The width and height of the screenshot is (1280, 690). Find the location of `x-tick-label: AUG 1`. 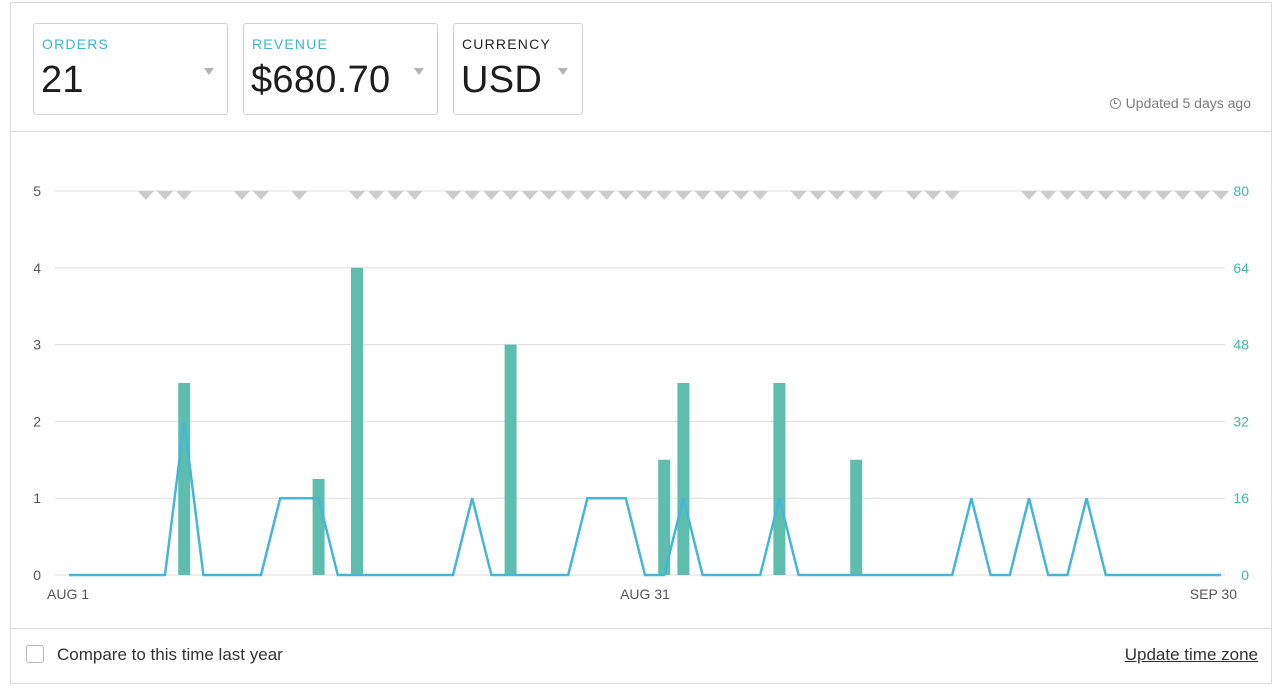

x-tick-label: AUG 1 is located at coordinates (68, 594).